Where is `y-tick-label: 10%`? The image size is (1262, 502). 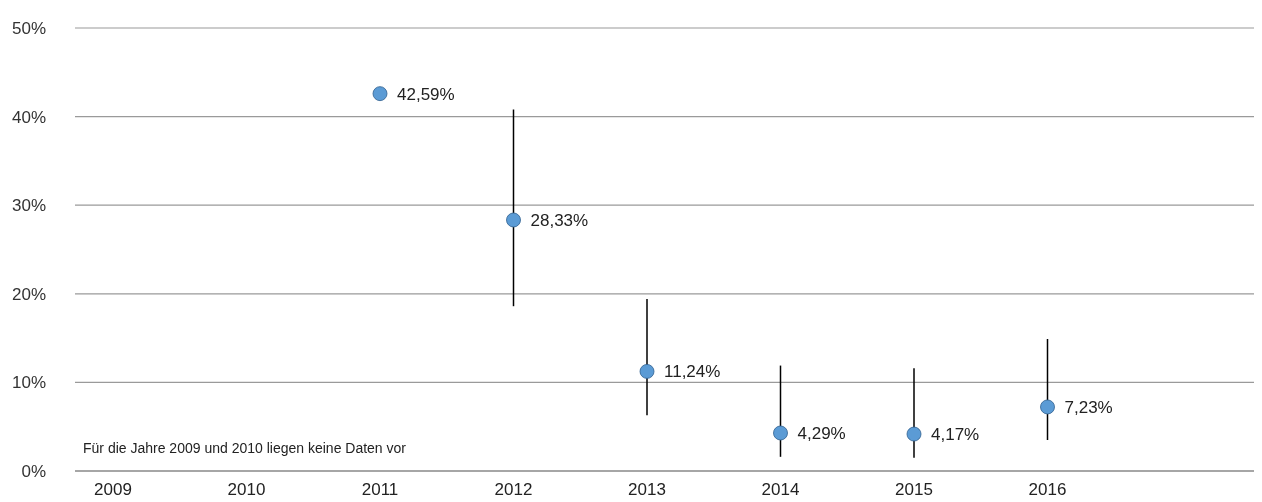
y-tick-label: 10% is located at coordinates (28, 383).